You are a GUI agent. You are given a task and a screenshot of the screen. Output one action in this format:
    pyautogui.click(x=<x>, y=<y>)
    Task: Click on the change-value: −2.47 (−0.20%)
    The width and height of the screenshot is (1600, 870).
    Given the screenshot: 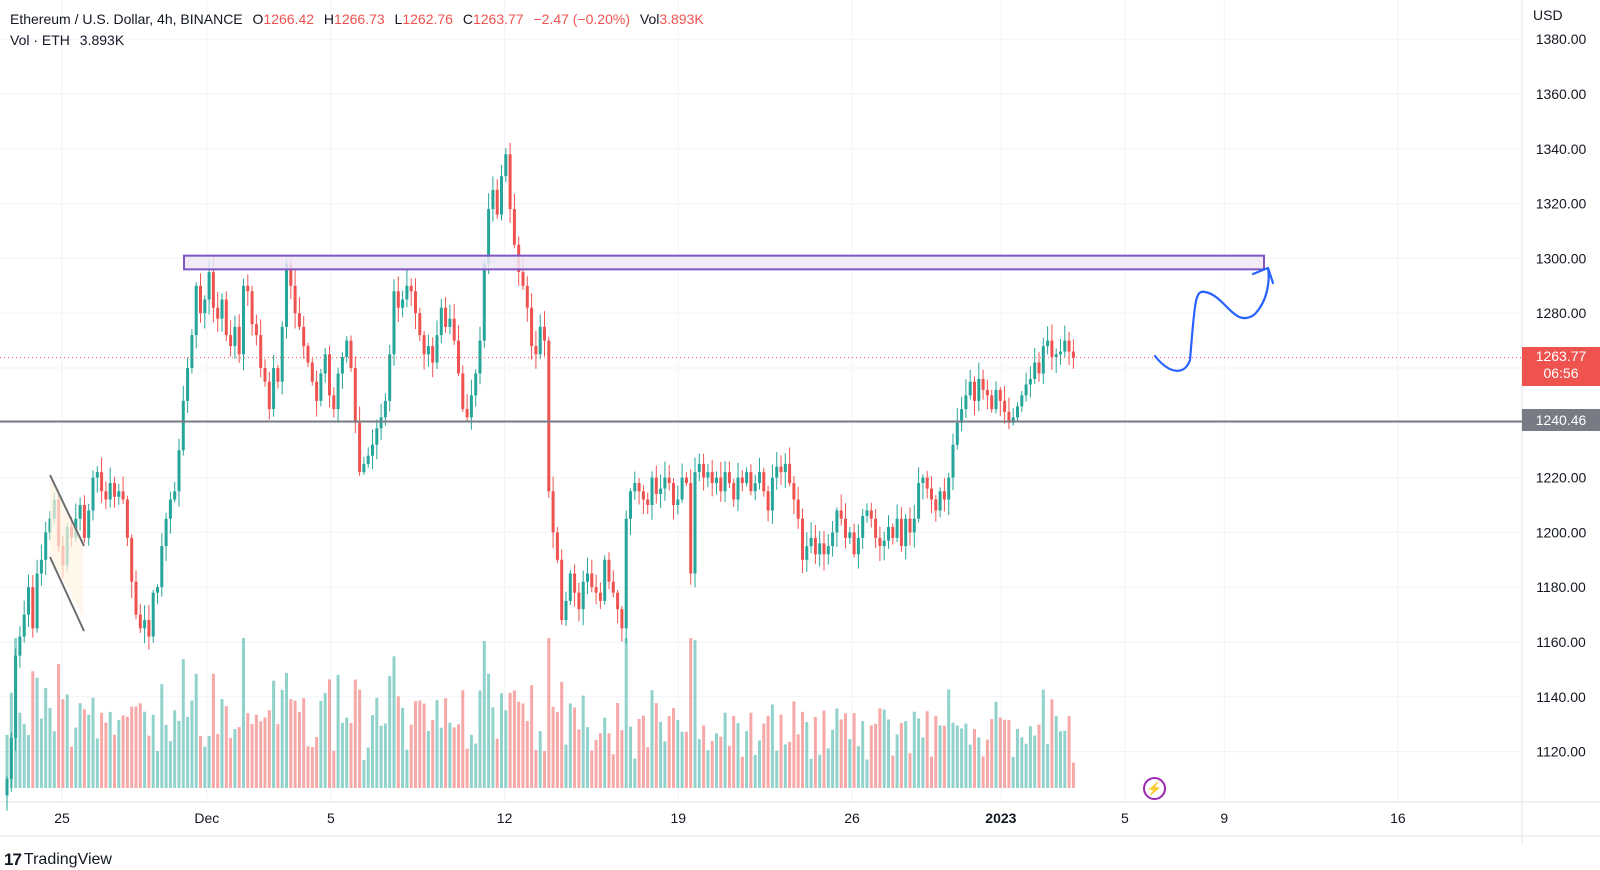 What is the action you would take?
    pyautogui.click(x=581, y=19)
    